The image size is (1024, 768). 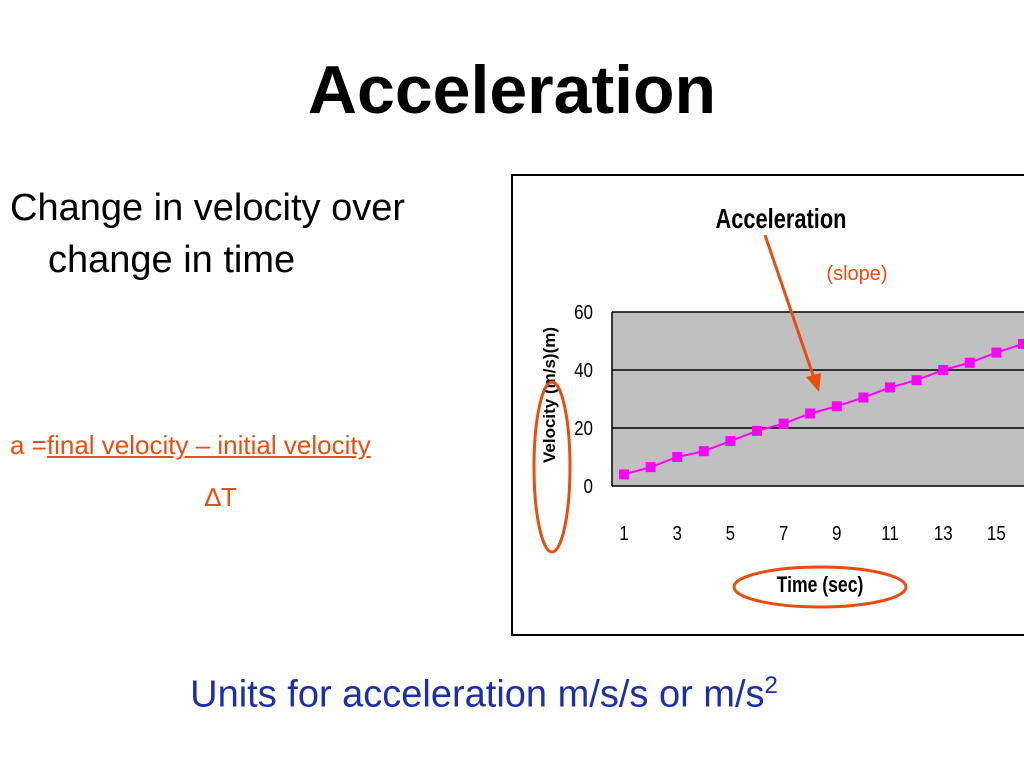 I want to click on x-tick-label: 3, so click(x=676, y=533).